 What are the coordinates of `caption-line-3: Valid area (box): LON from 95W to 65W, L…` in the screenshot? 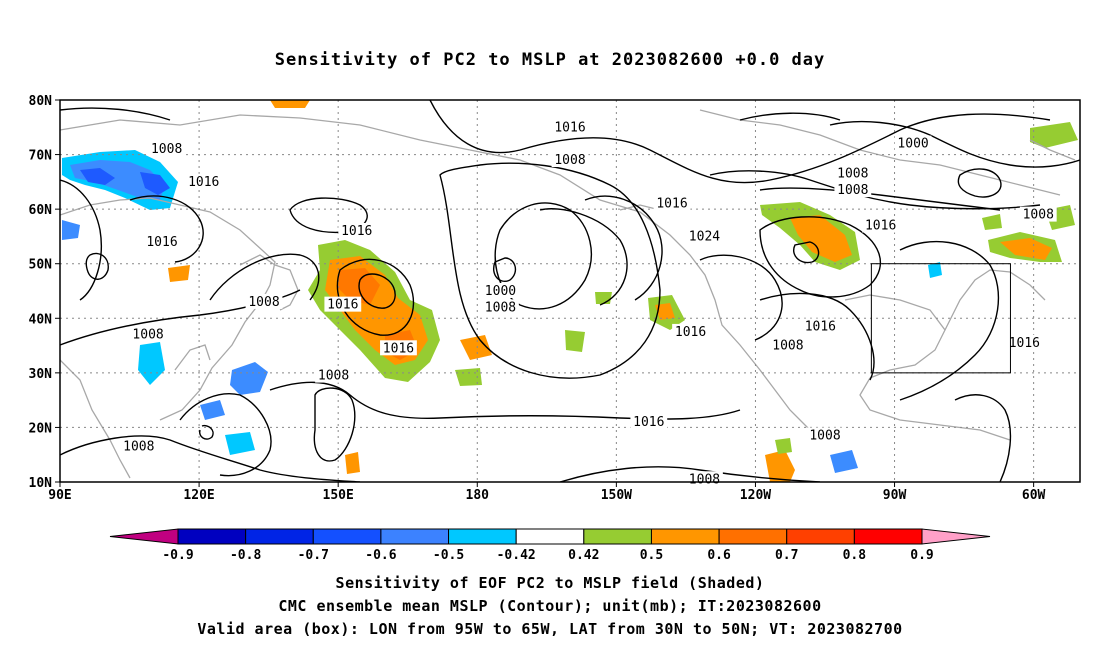 It's located at (550, 629).